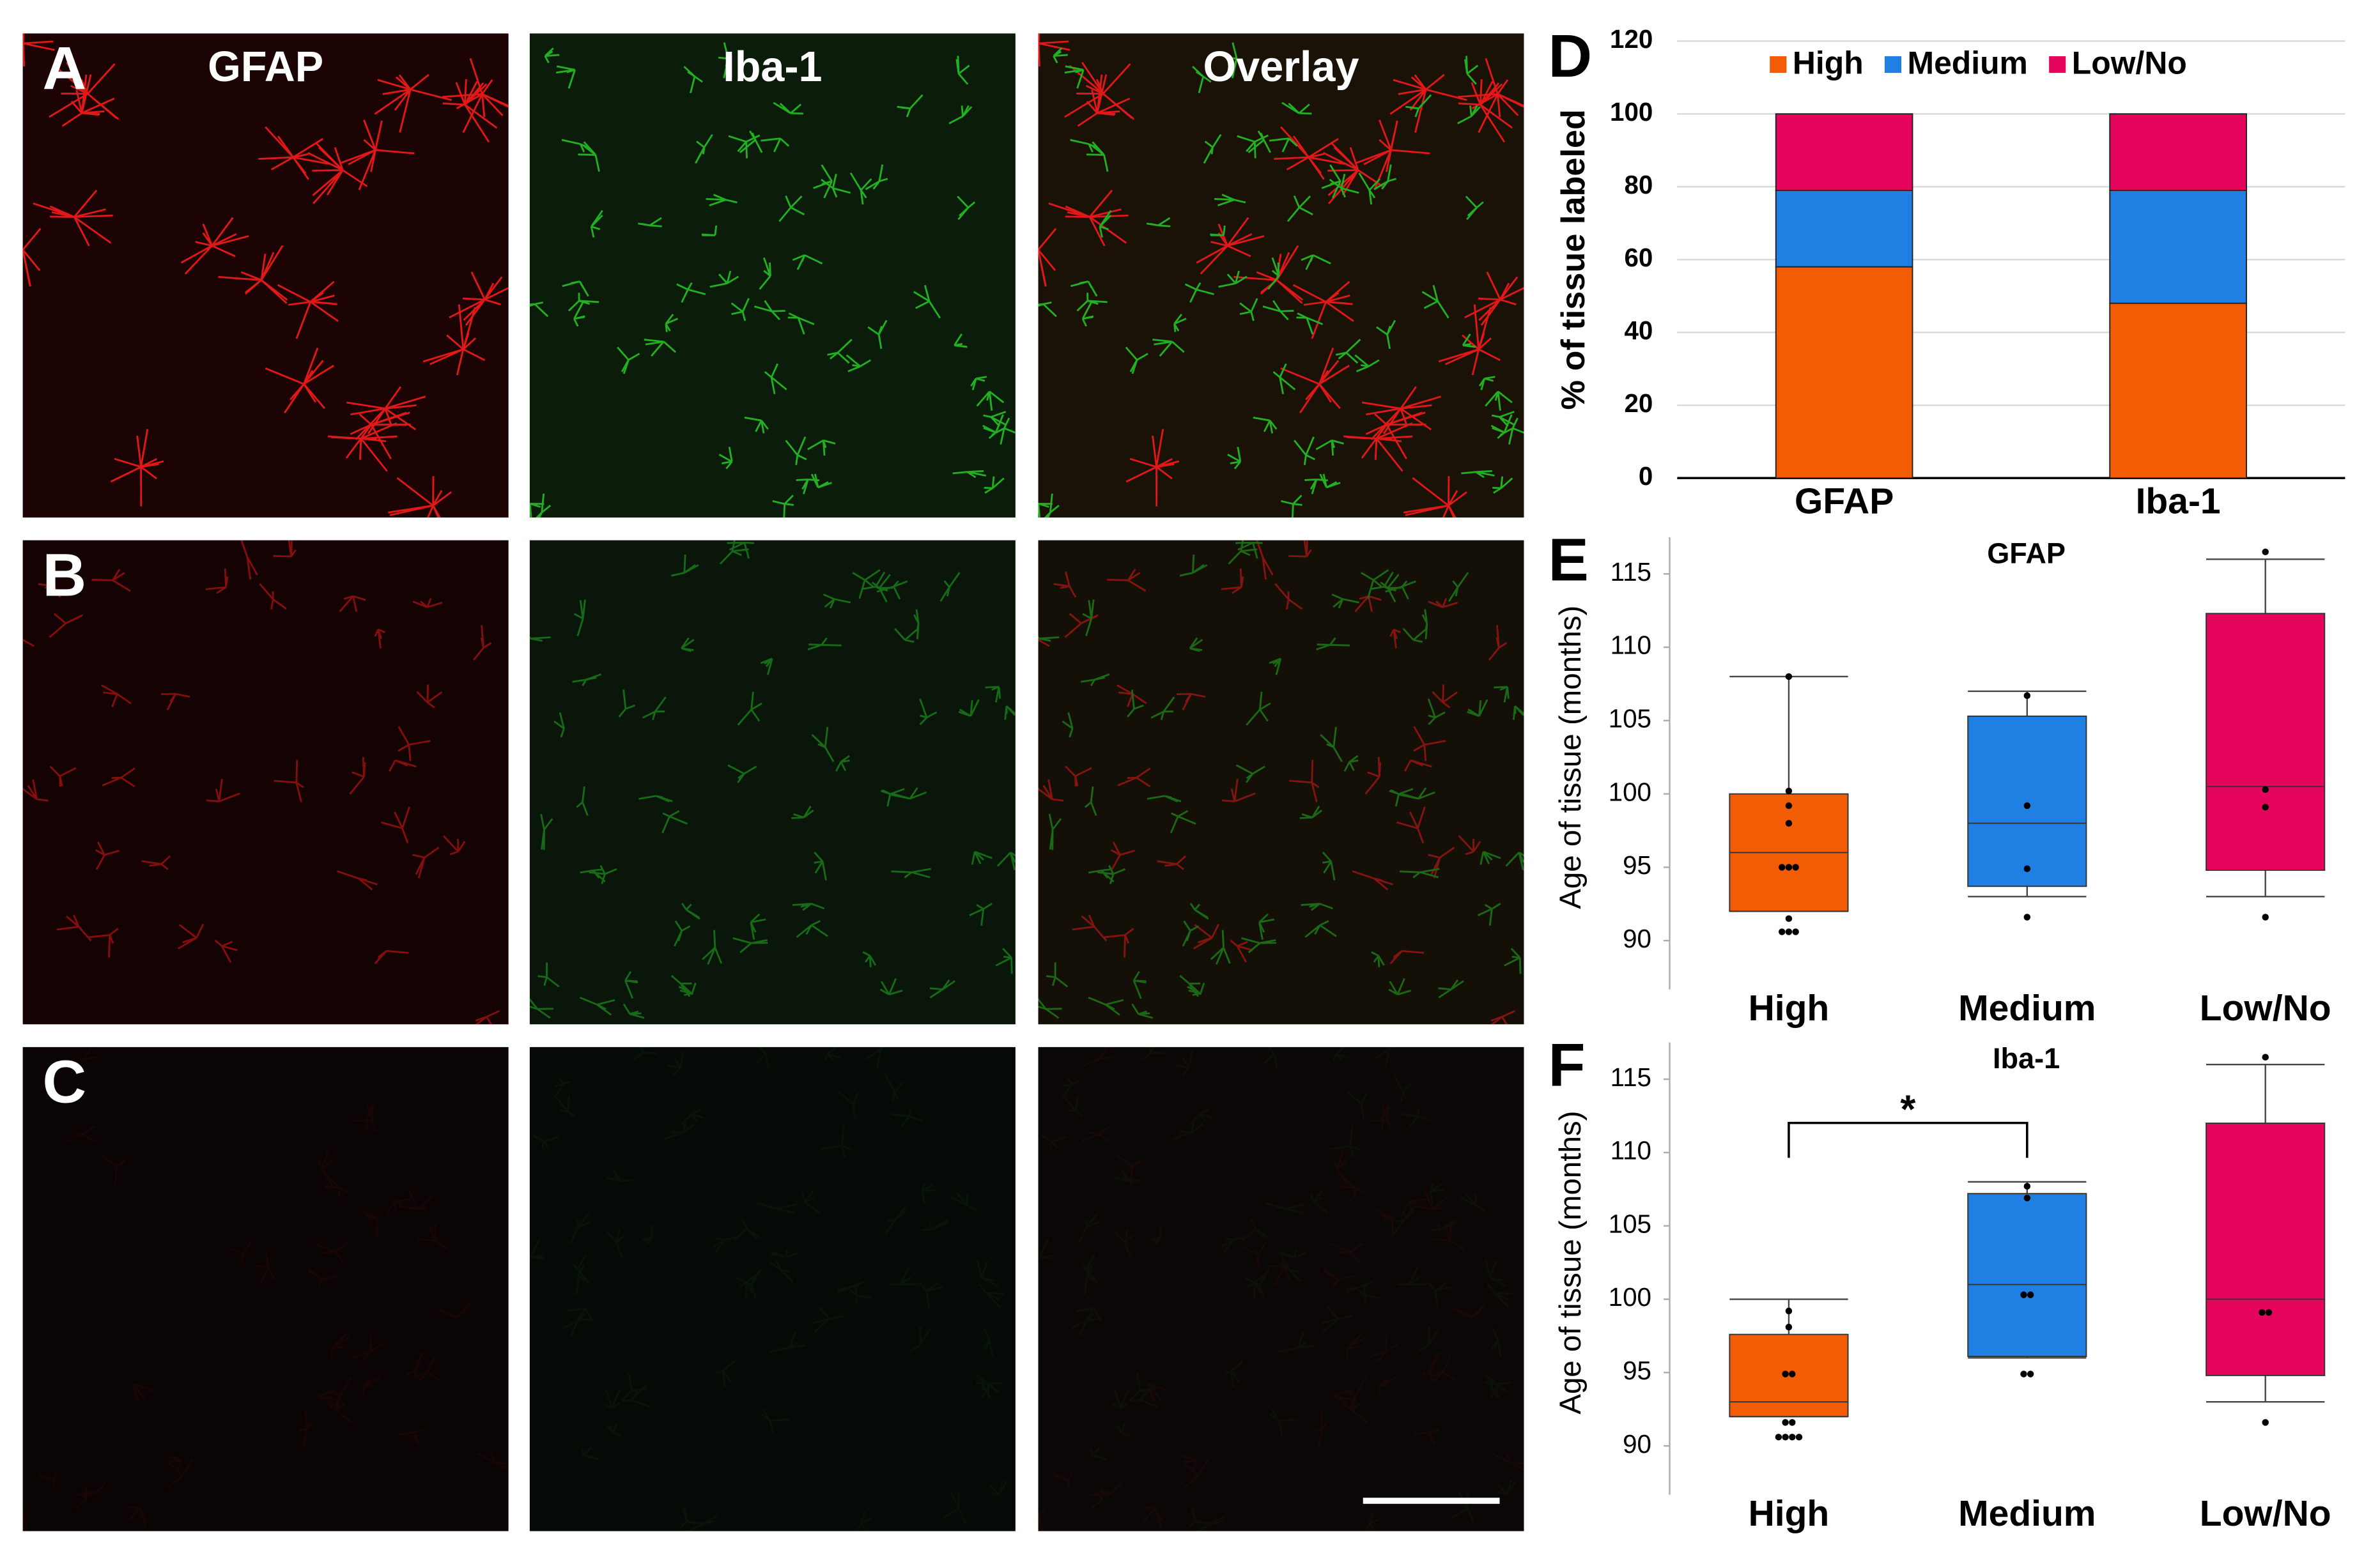  What do you see at coordinates (772, 67) in the screenshot?
I see `column-title: Iba-1` at bounding box center [772, 67].